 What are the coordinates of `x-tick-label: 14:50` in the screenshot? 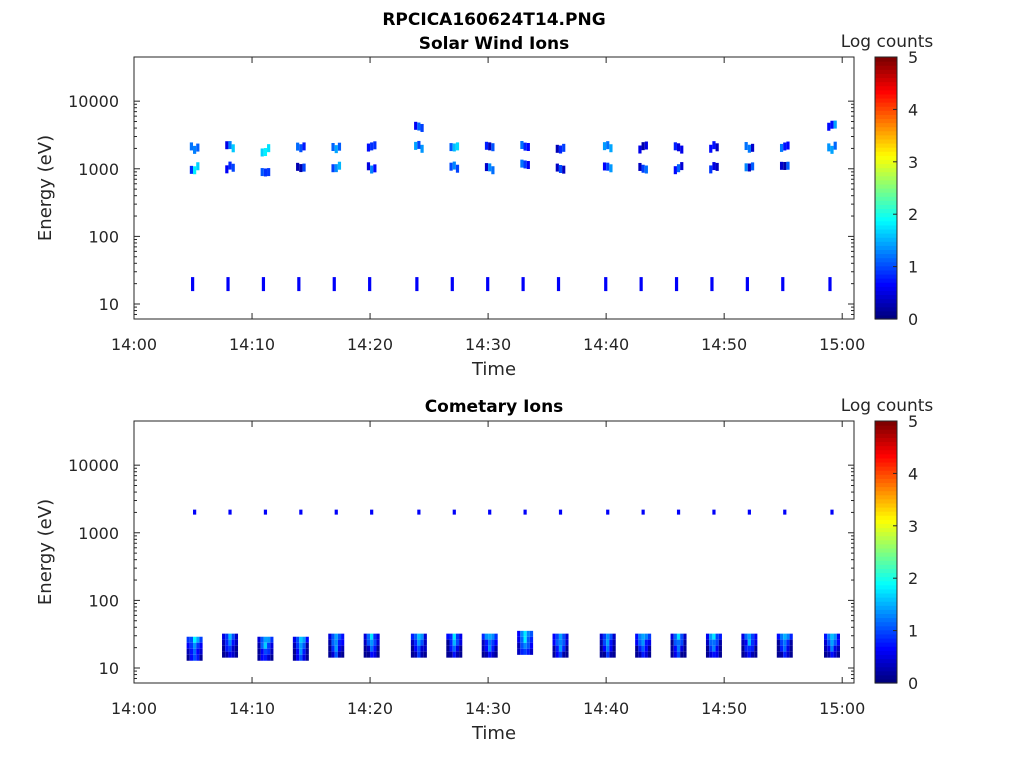 It's located at (724, 708).